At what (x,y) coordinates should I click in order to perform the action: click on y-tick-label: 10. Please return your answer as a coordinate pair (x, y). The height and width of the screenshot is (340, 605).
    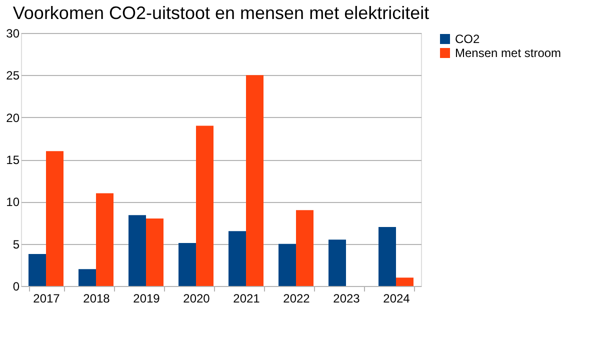
    Looking at the image, I should click on (13, 202).